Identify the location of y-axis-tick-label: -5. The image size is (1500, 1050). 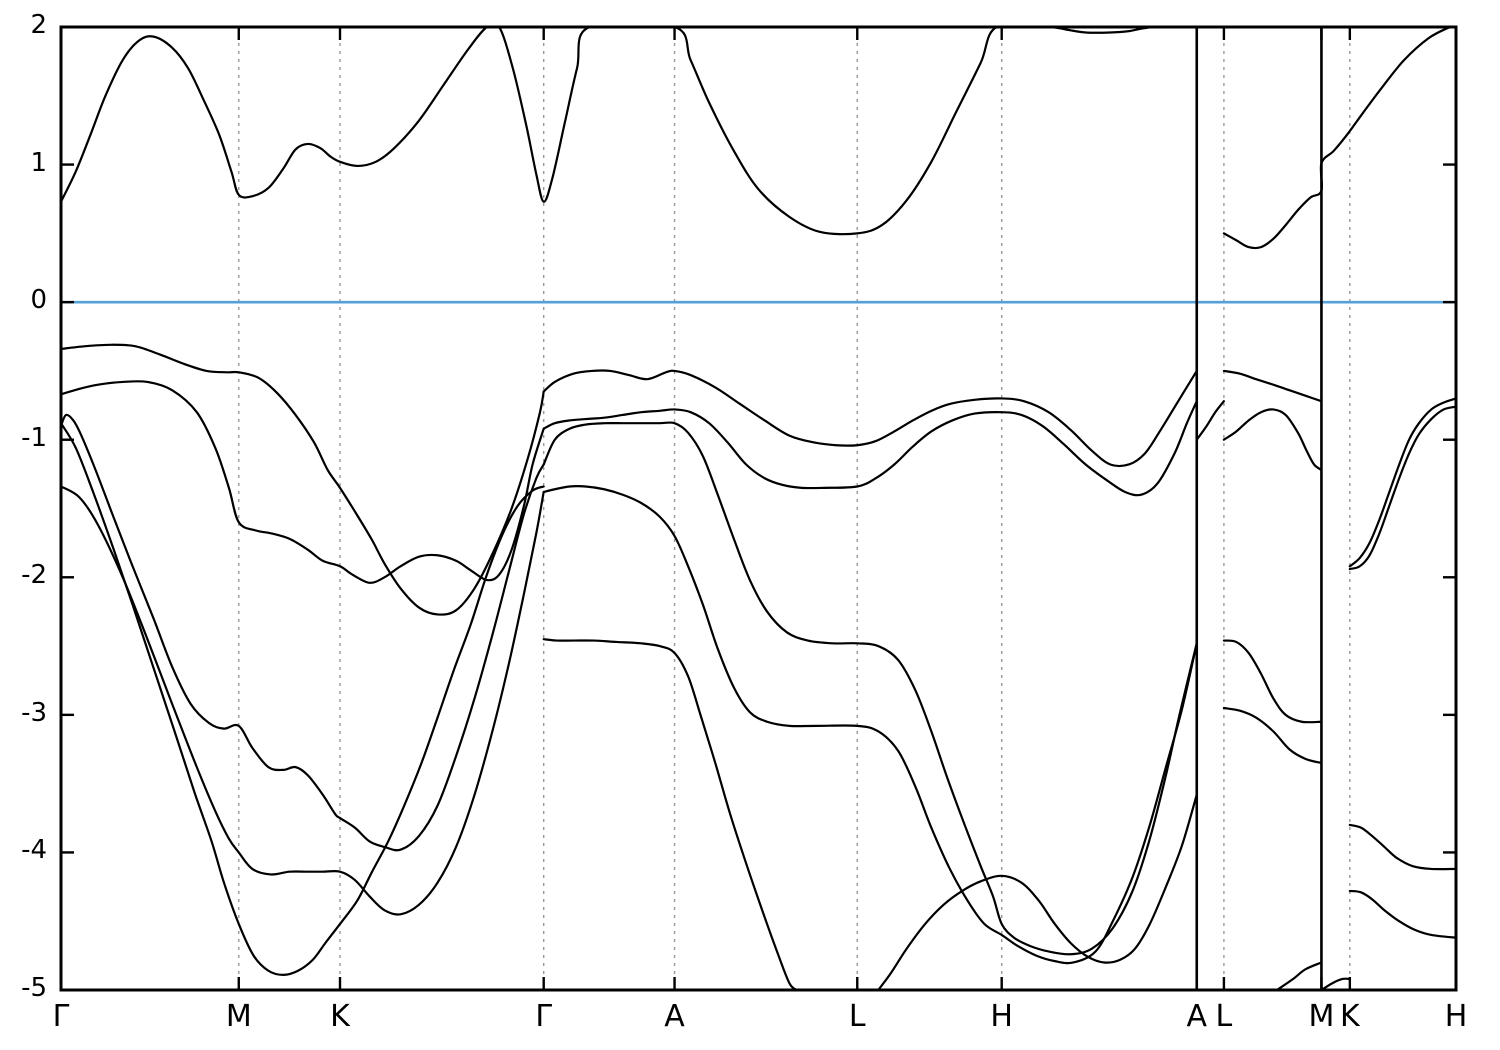
(34, 988).